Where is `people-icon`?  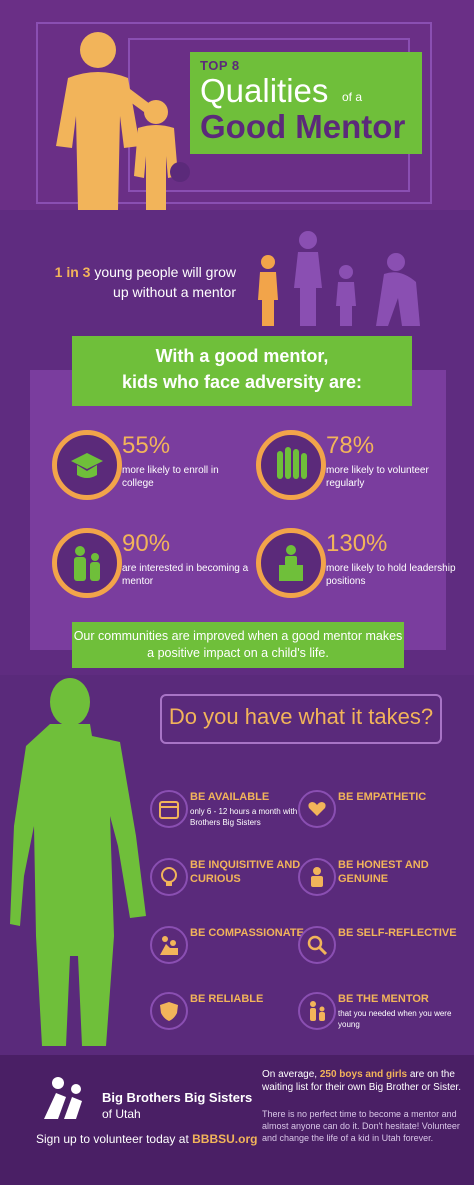 people-icon is located at coordinates (87, 563).